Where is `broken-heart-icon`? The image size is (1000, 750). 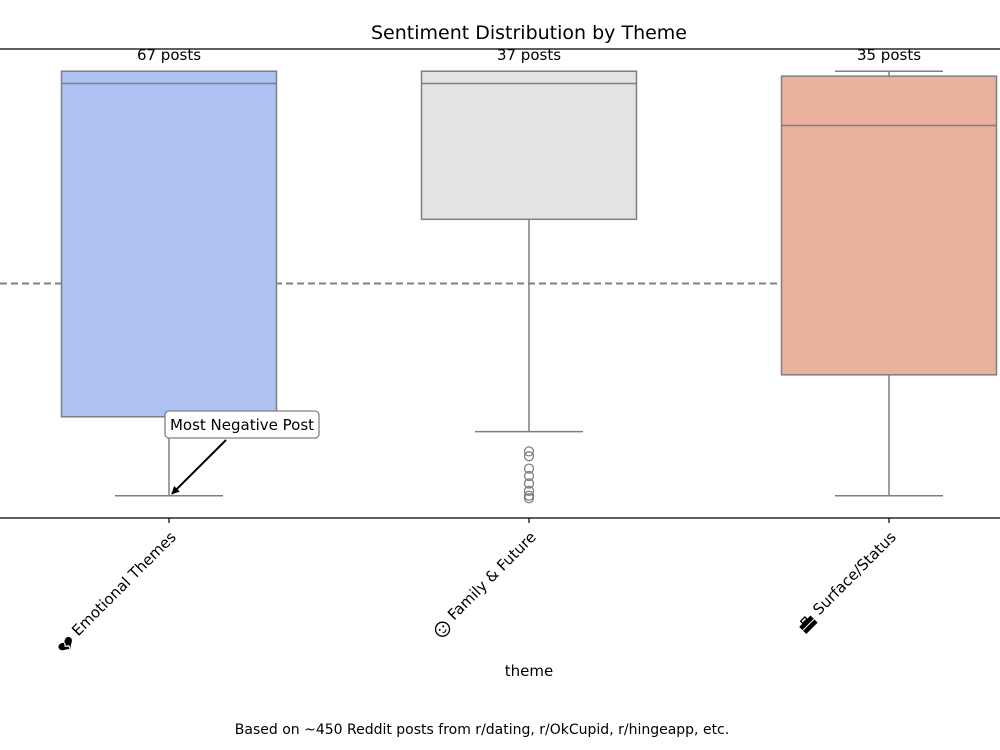
broken-heart-icon is located at coordinates (65, 643).